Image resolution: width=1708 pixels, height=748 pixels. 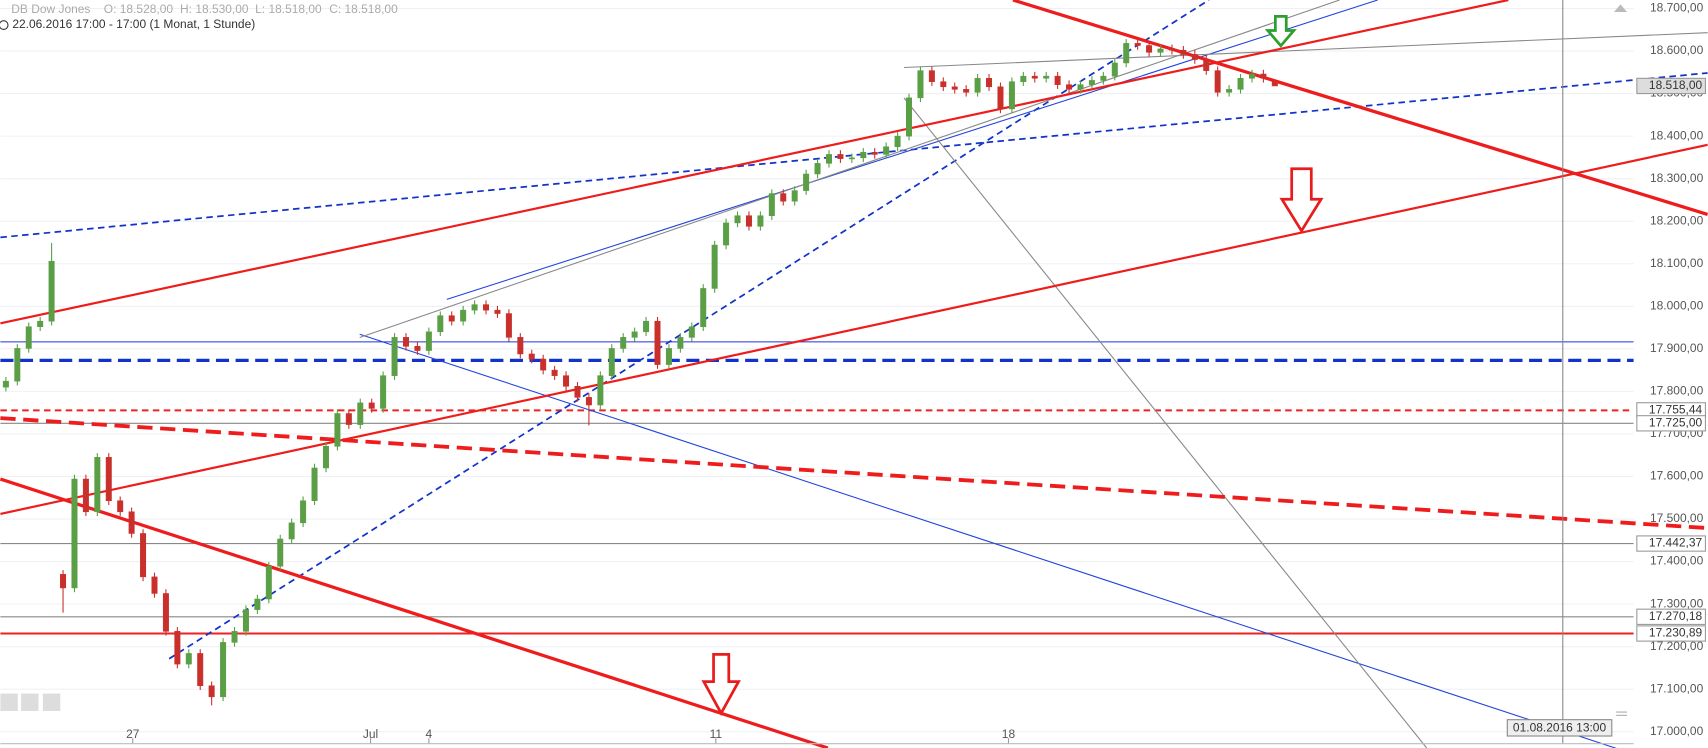 I want to click on y-tick-label: 17.900,00, so click(x=1677, y=348).